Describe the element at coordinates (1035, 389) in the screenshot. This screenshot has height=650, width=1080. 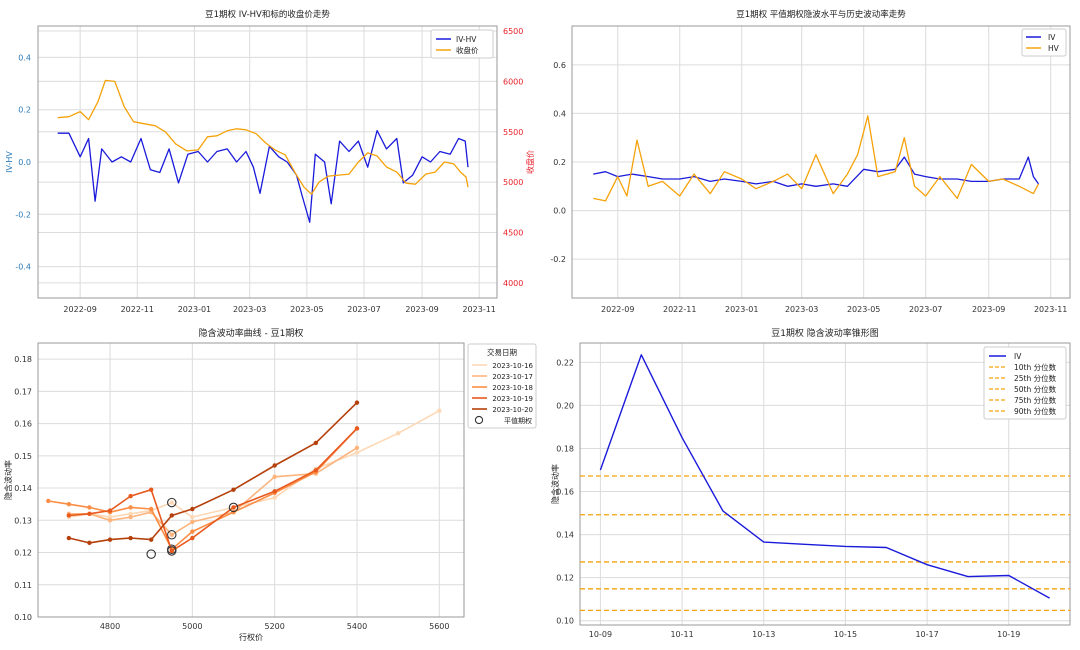
I see `legend-label: 50th 分位数` at that location.